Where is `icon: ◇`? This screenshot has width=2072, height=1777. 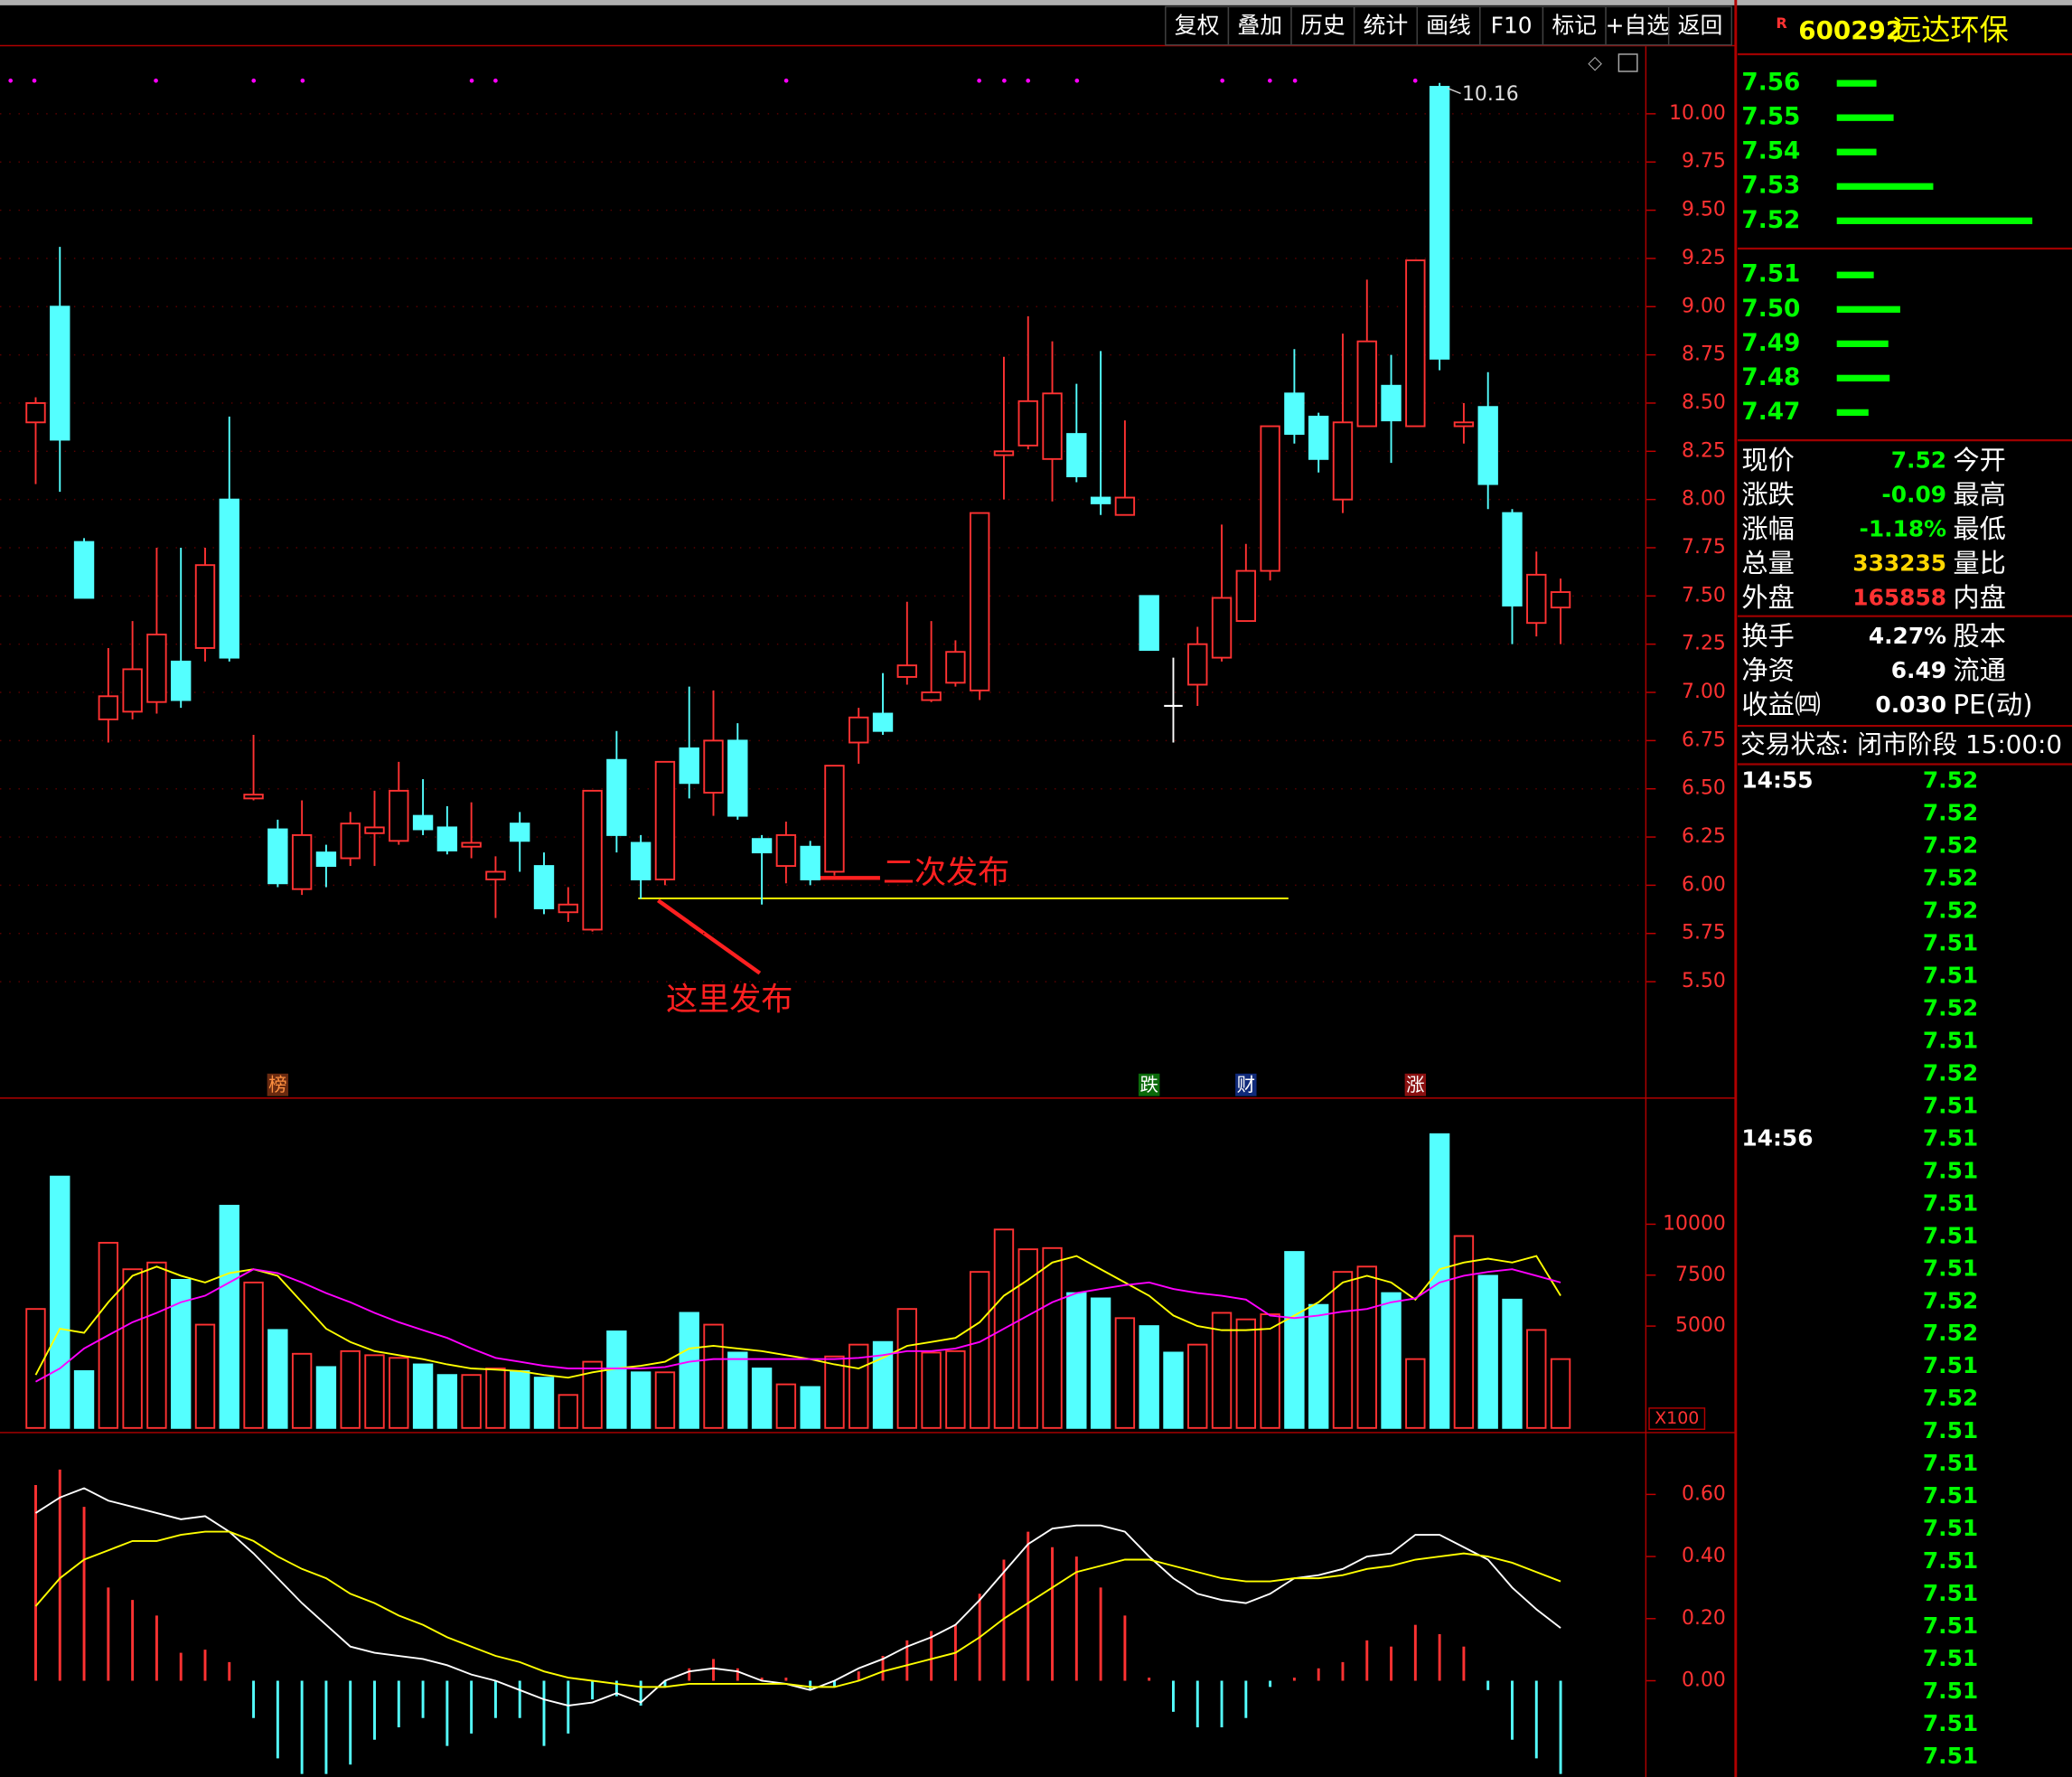 icon: ◇ is located at coordinates (1595, 63).